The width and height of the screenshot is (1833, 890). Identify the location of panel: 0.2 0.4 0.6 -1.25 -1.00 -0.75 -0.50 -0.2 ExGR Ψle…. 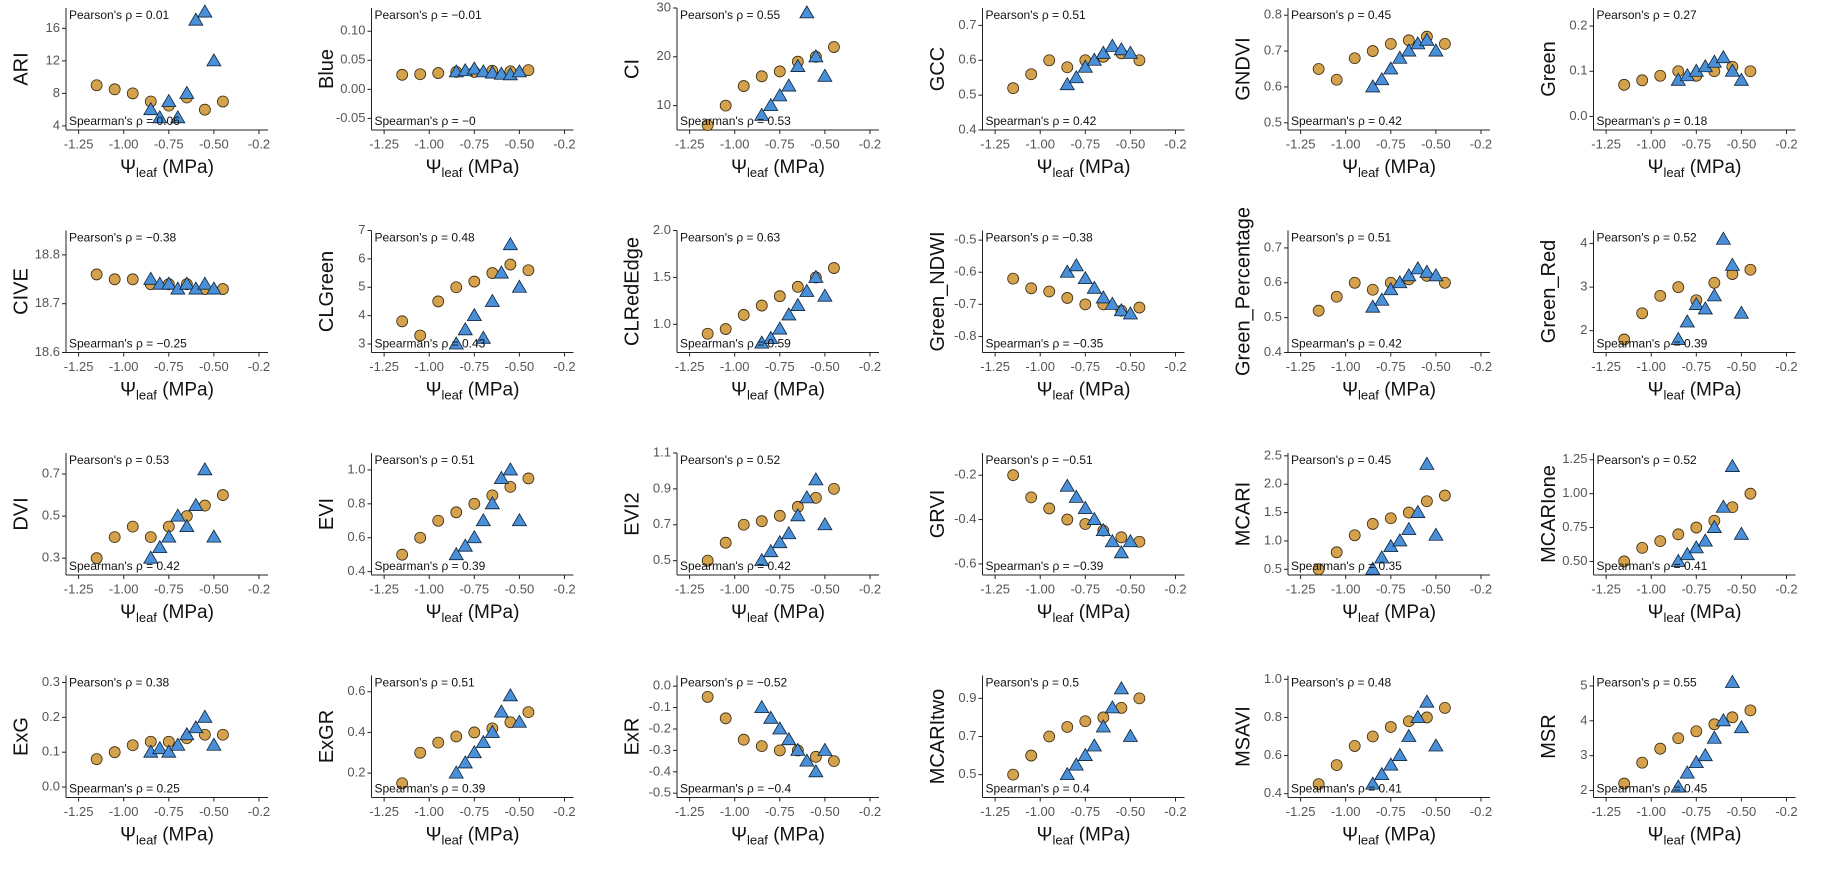
(446, 761).